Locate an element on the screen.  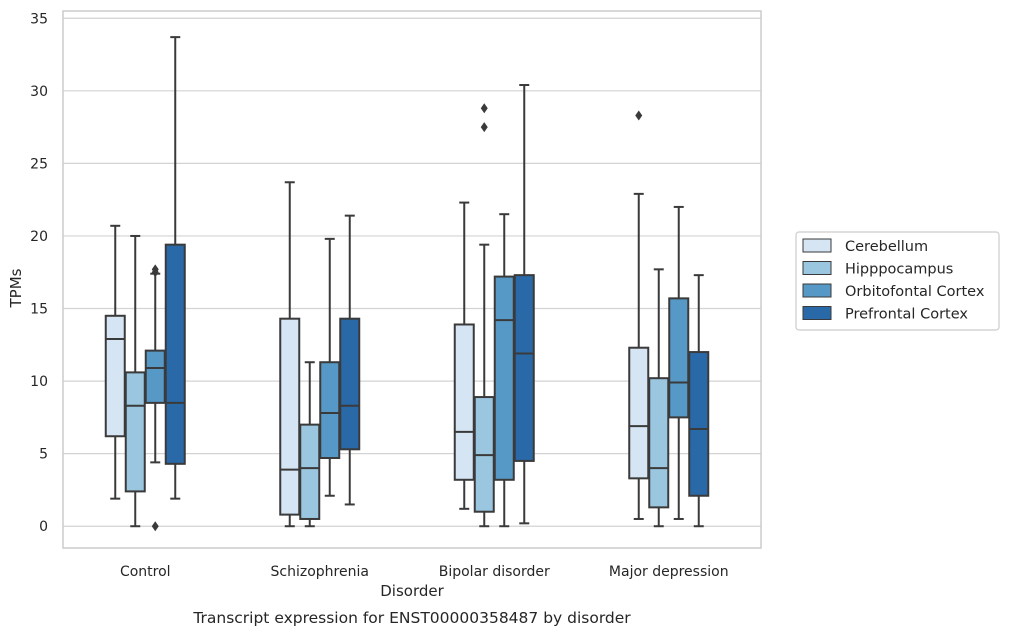
x-axis-title: Disorder is located at coordinates (412, 591).